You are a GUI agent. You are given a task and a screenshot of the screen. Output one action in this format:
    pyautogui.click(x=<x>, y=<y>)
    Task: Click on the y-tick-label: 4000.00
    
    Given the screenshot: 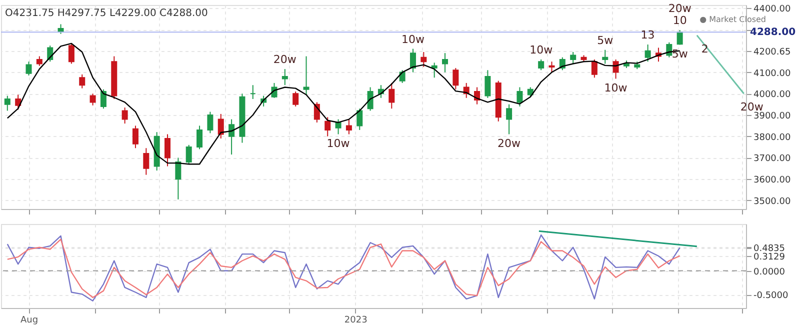 What is the action you would take?
    pyautogui.click(x=772, y=95)
    